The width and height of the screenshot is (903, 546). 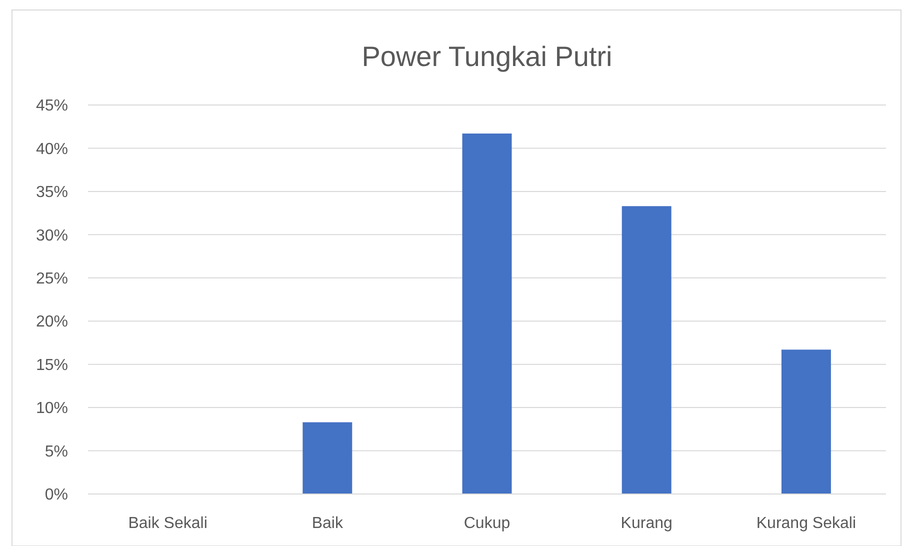 I want to click on x-tick-label: Baik, so click(x=328, y=523).